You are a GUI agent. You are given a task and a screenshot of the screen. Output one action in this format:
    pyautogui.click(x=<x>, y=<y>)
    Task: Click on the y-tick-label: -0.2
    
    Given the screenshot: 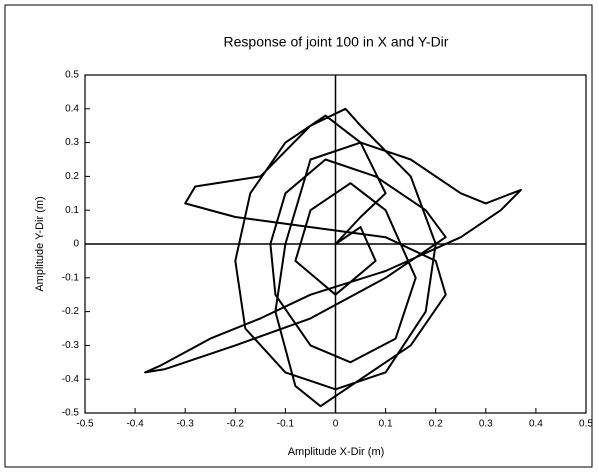 What is the action you would take?
    pyautogui.click(x=71, y=311)
    